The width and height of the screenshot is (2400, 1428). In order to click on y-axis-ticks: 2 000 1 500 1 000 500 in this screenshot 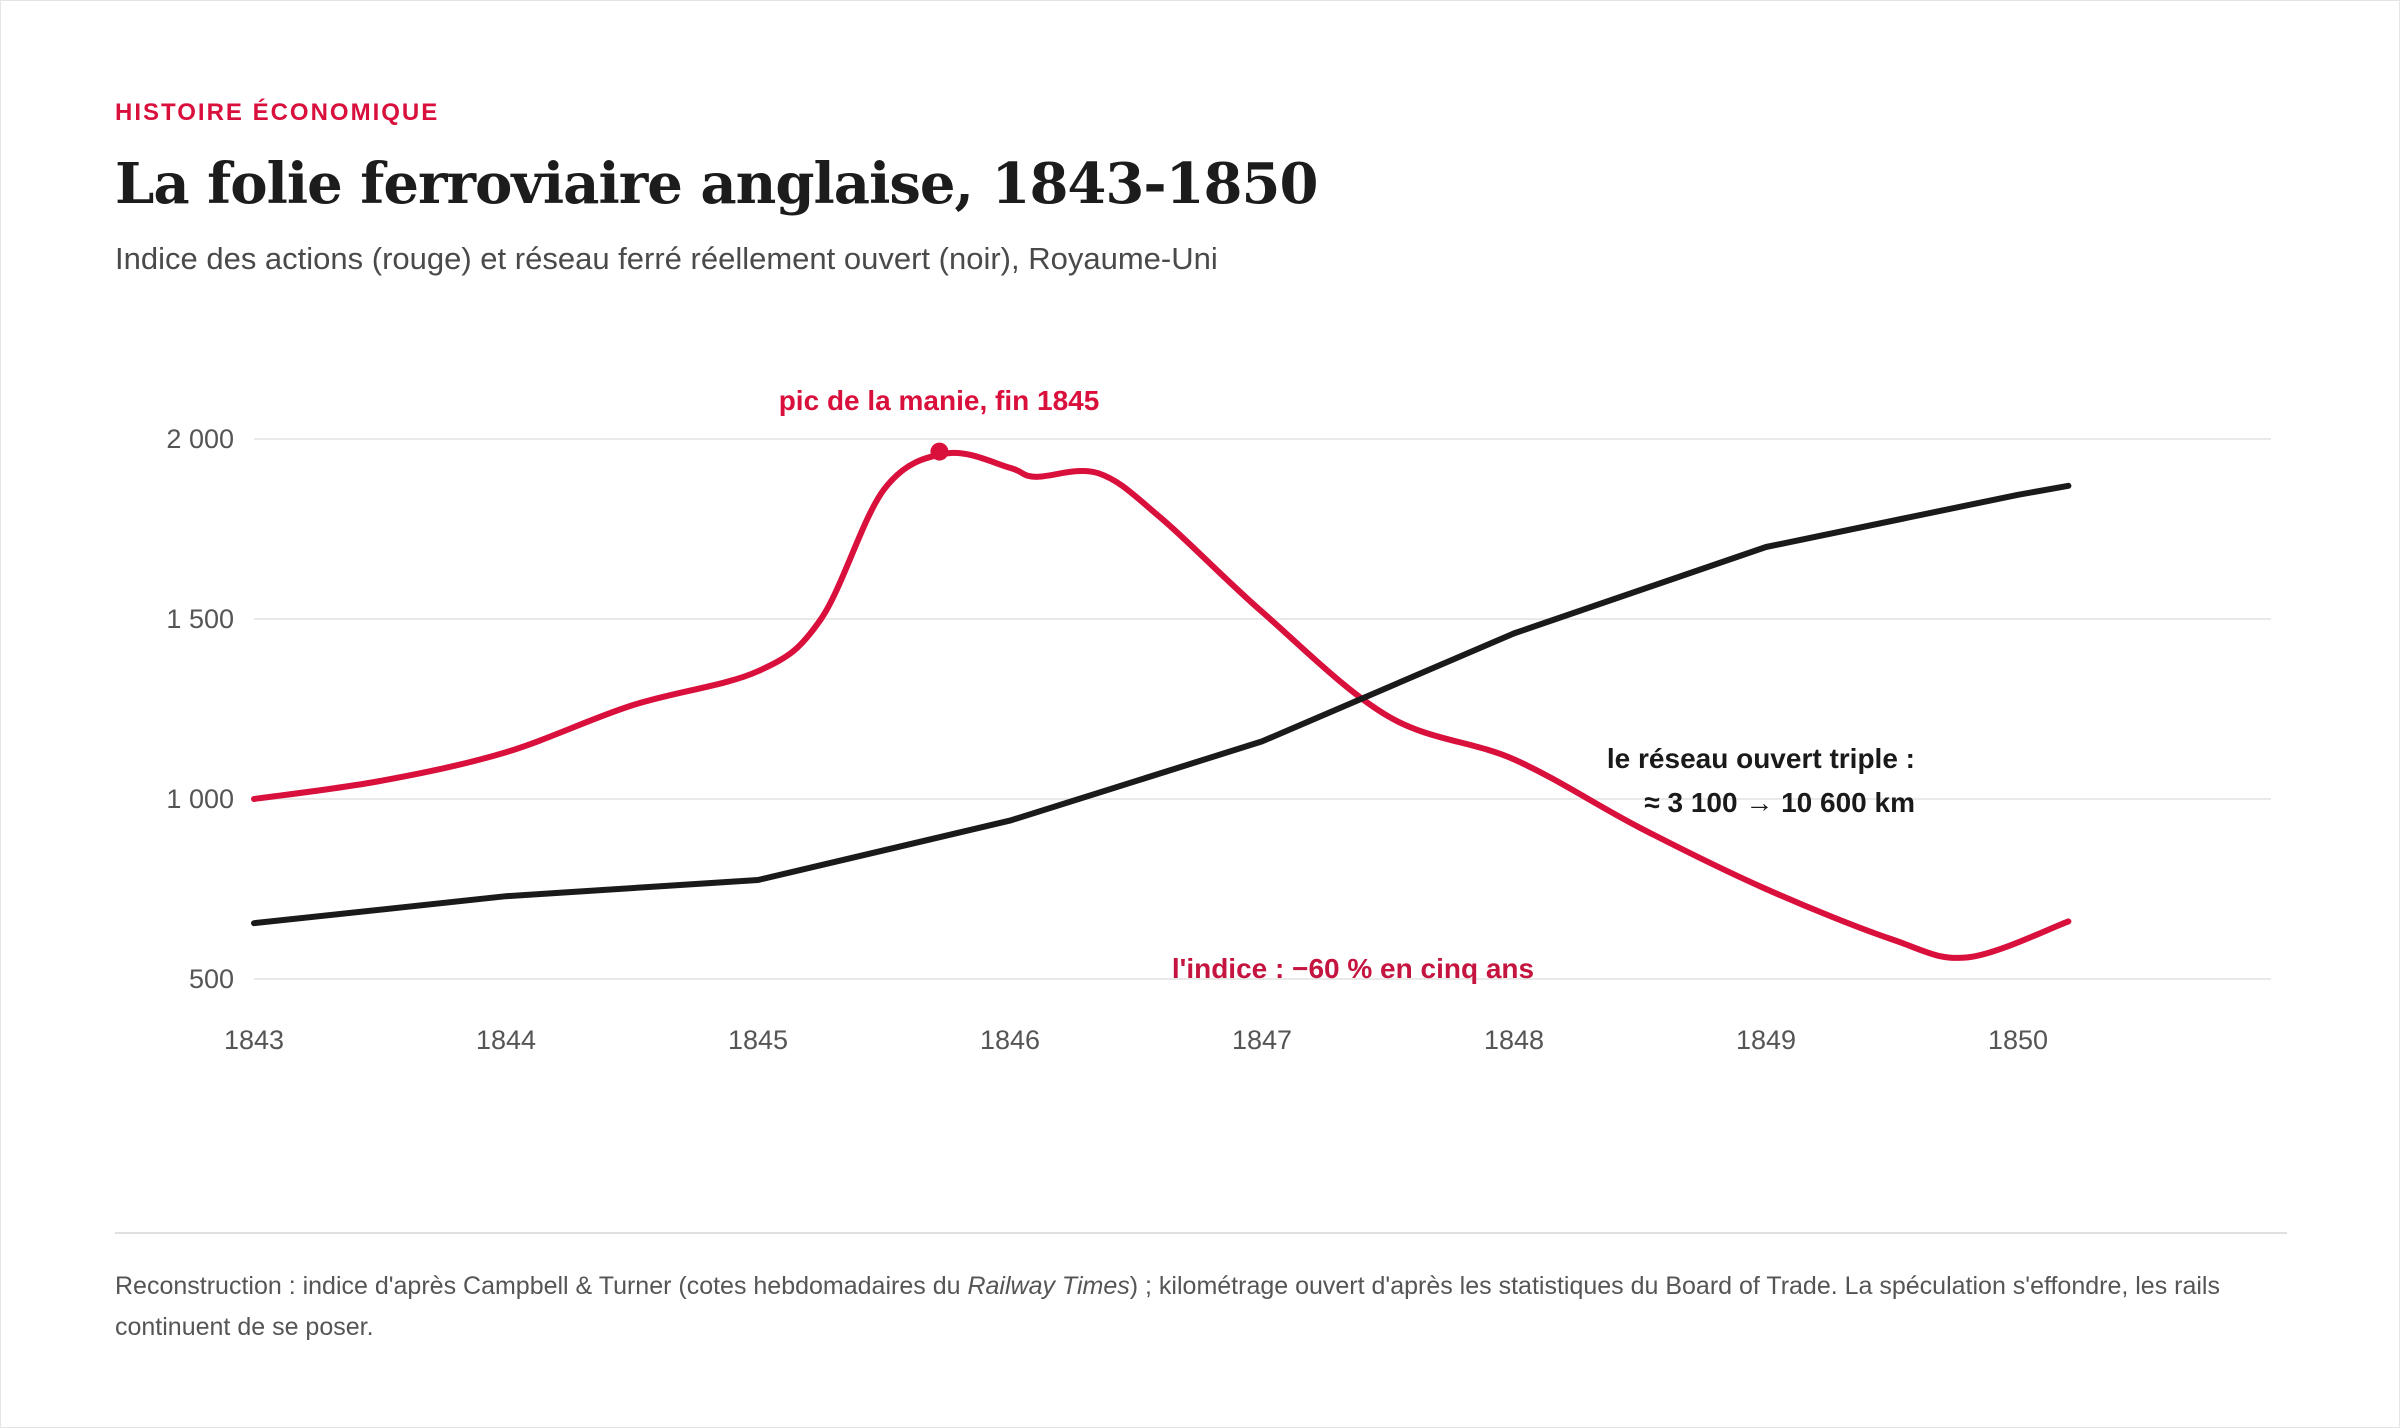, I will do `click(200, 709)`.